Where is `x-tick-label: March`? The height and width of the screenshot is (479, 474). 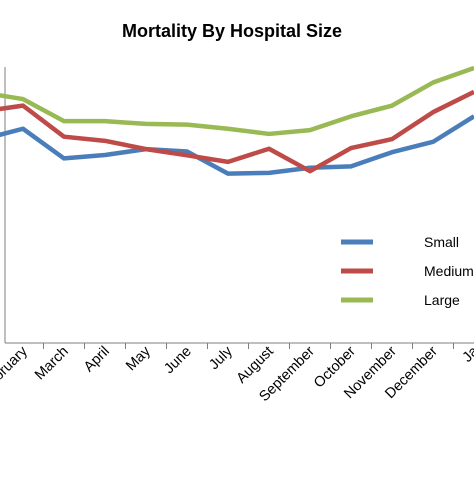
x-tick-label: March is located at coordinates (52, 364).